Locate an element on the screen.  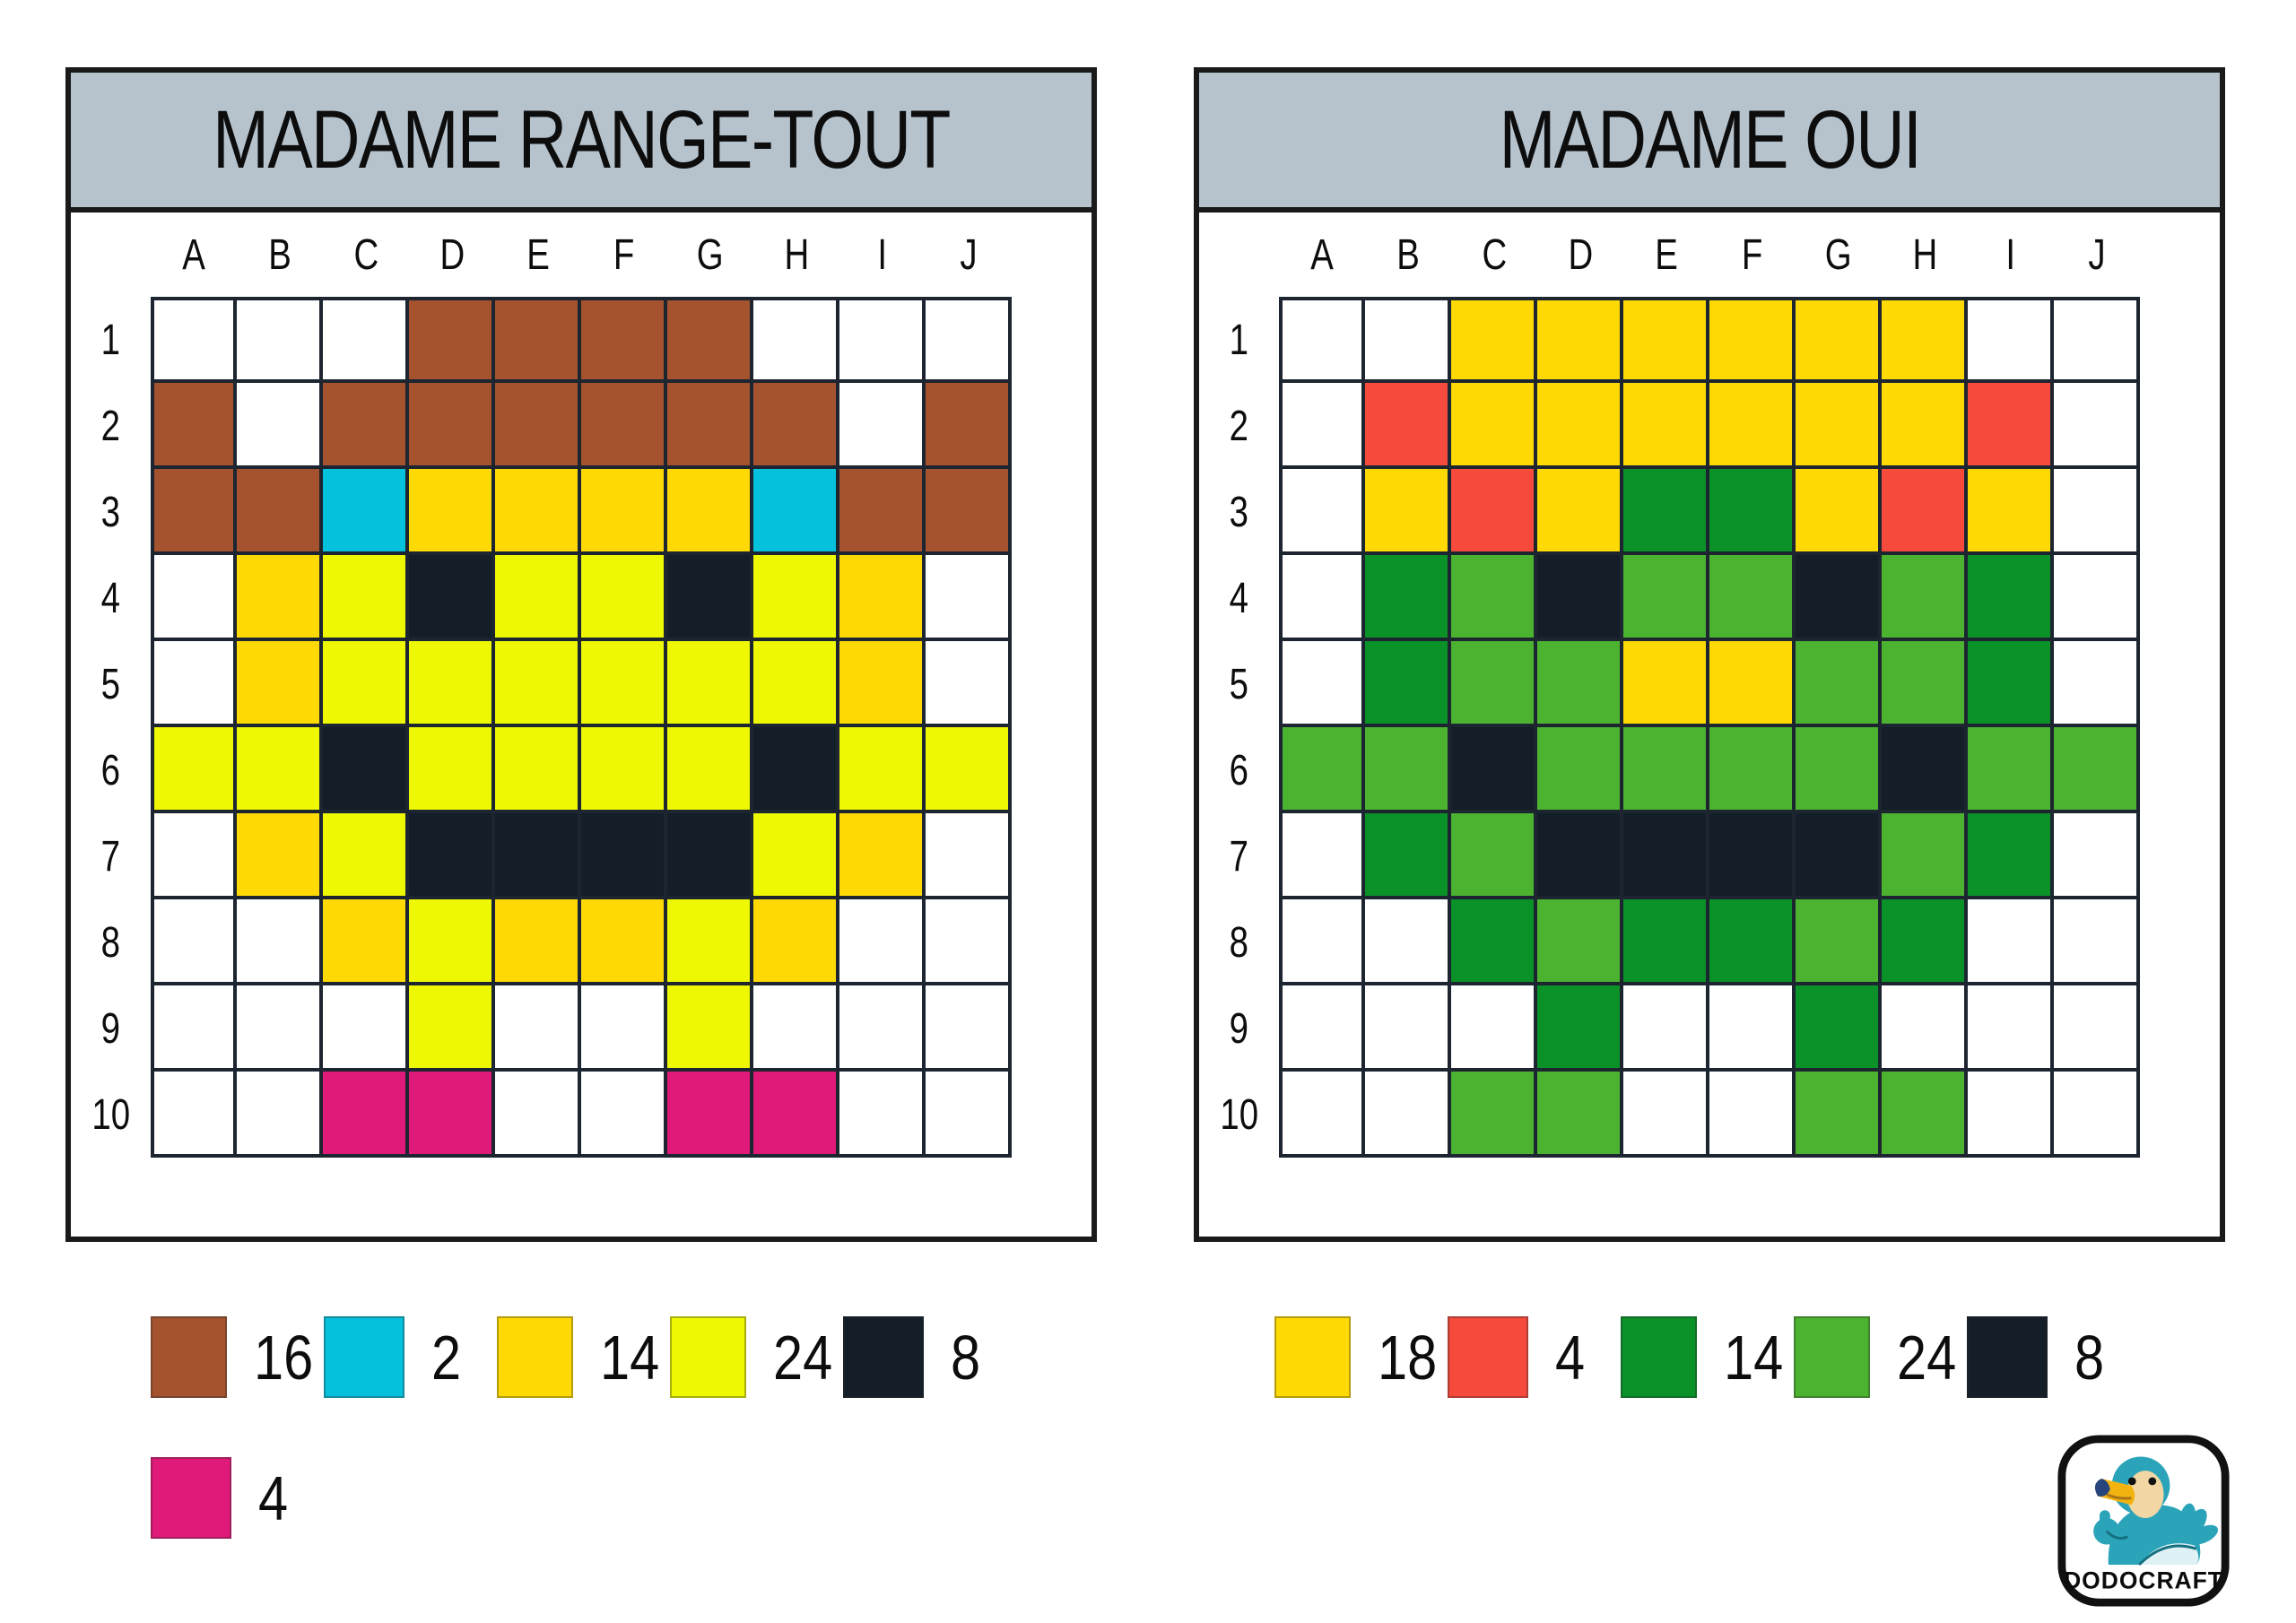
column-label: F is located at coordinates (624, 255).